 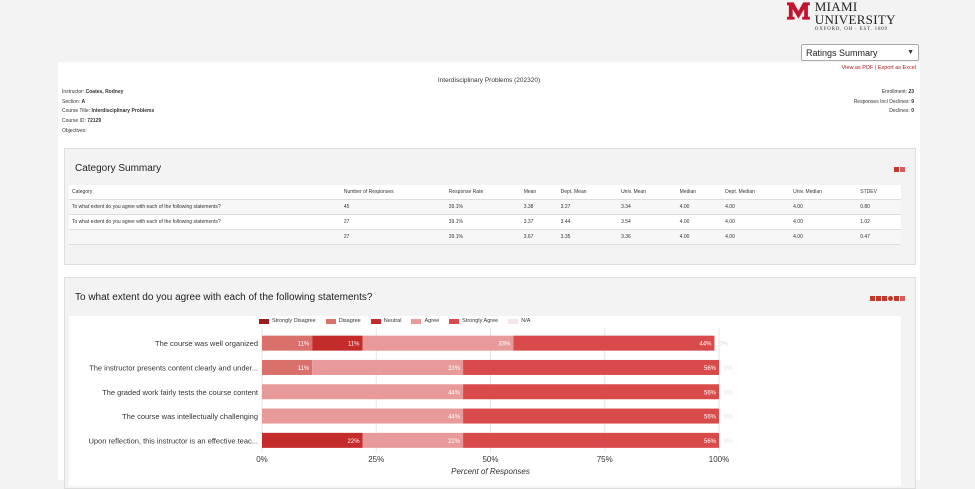 I want to click on logo-subtitle: OXFORD, OH · EST. 1809, so click(x=851, y=29).